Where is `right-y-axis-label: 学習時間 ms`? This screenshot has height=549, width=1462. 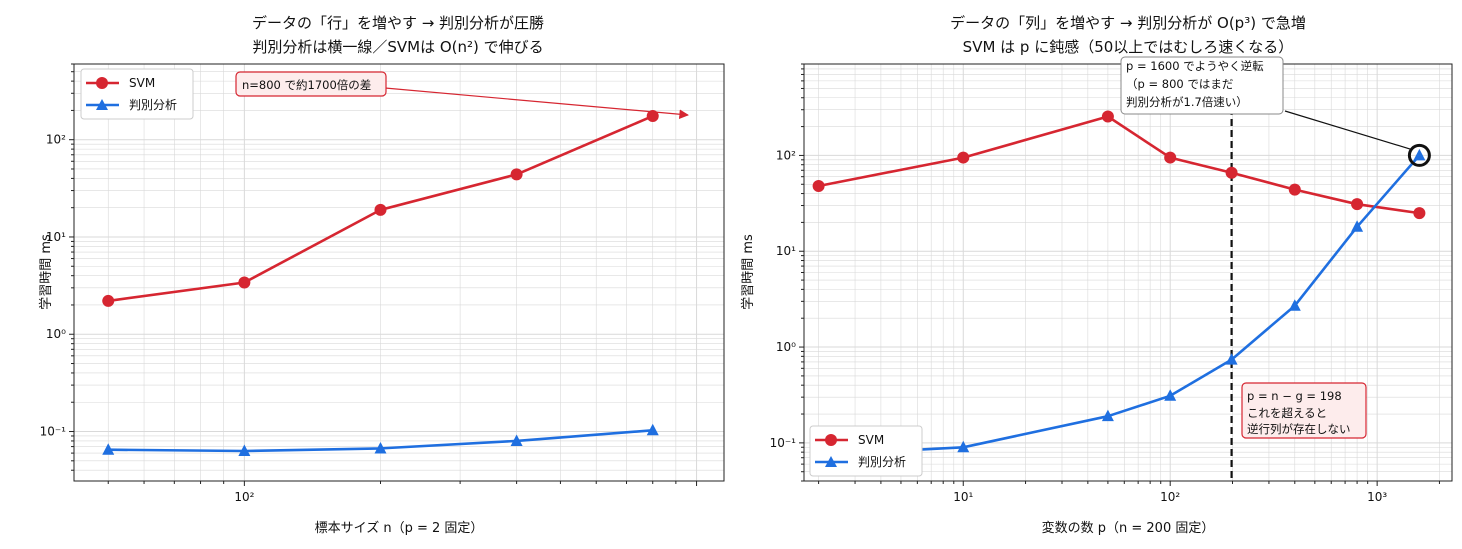
right-y-axis-label: 学習時間 ms is located at coordinates (748, 272).